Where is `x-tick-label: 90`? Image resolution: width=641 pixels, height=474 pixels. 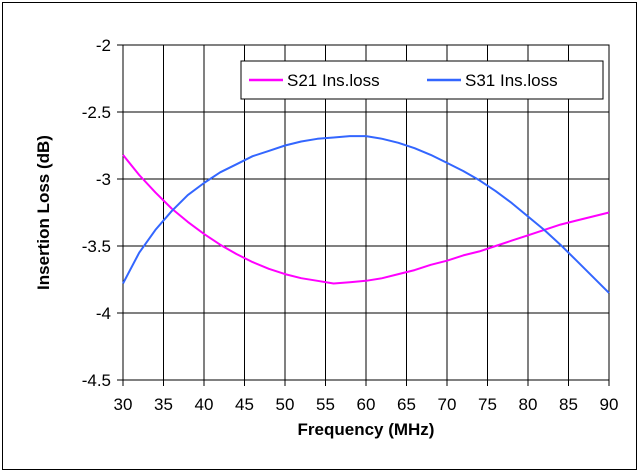 x-tick-label: 90 is located at coordinates (609, 404).